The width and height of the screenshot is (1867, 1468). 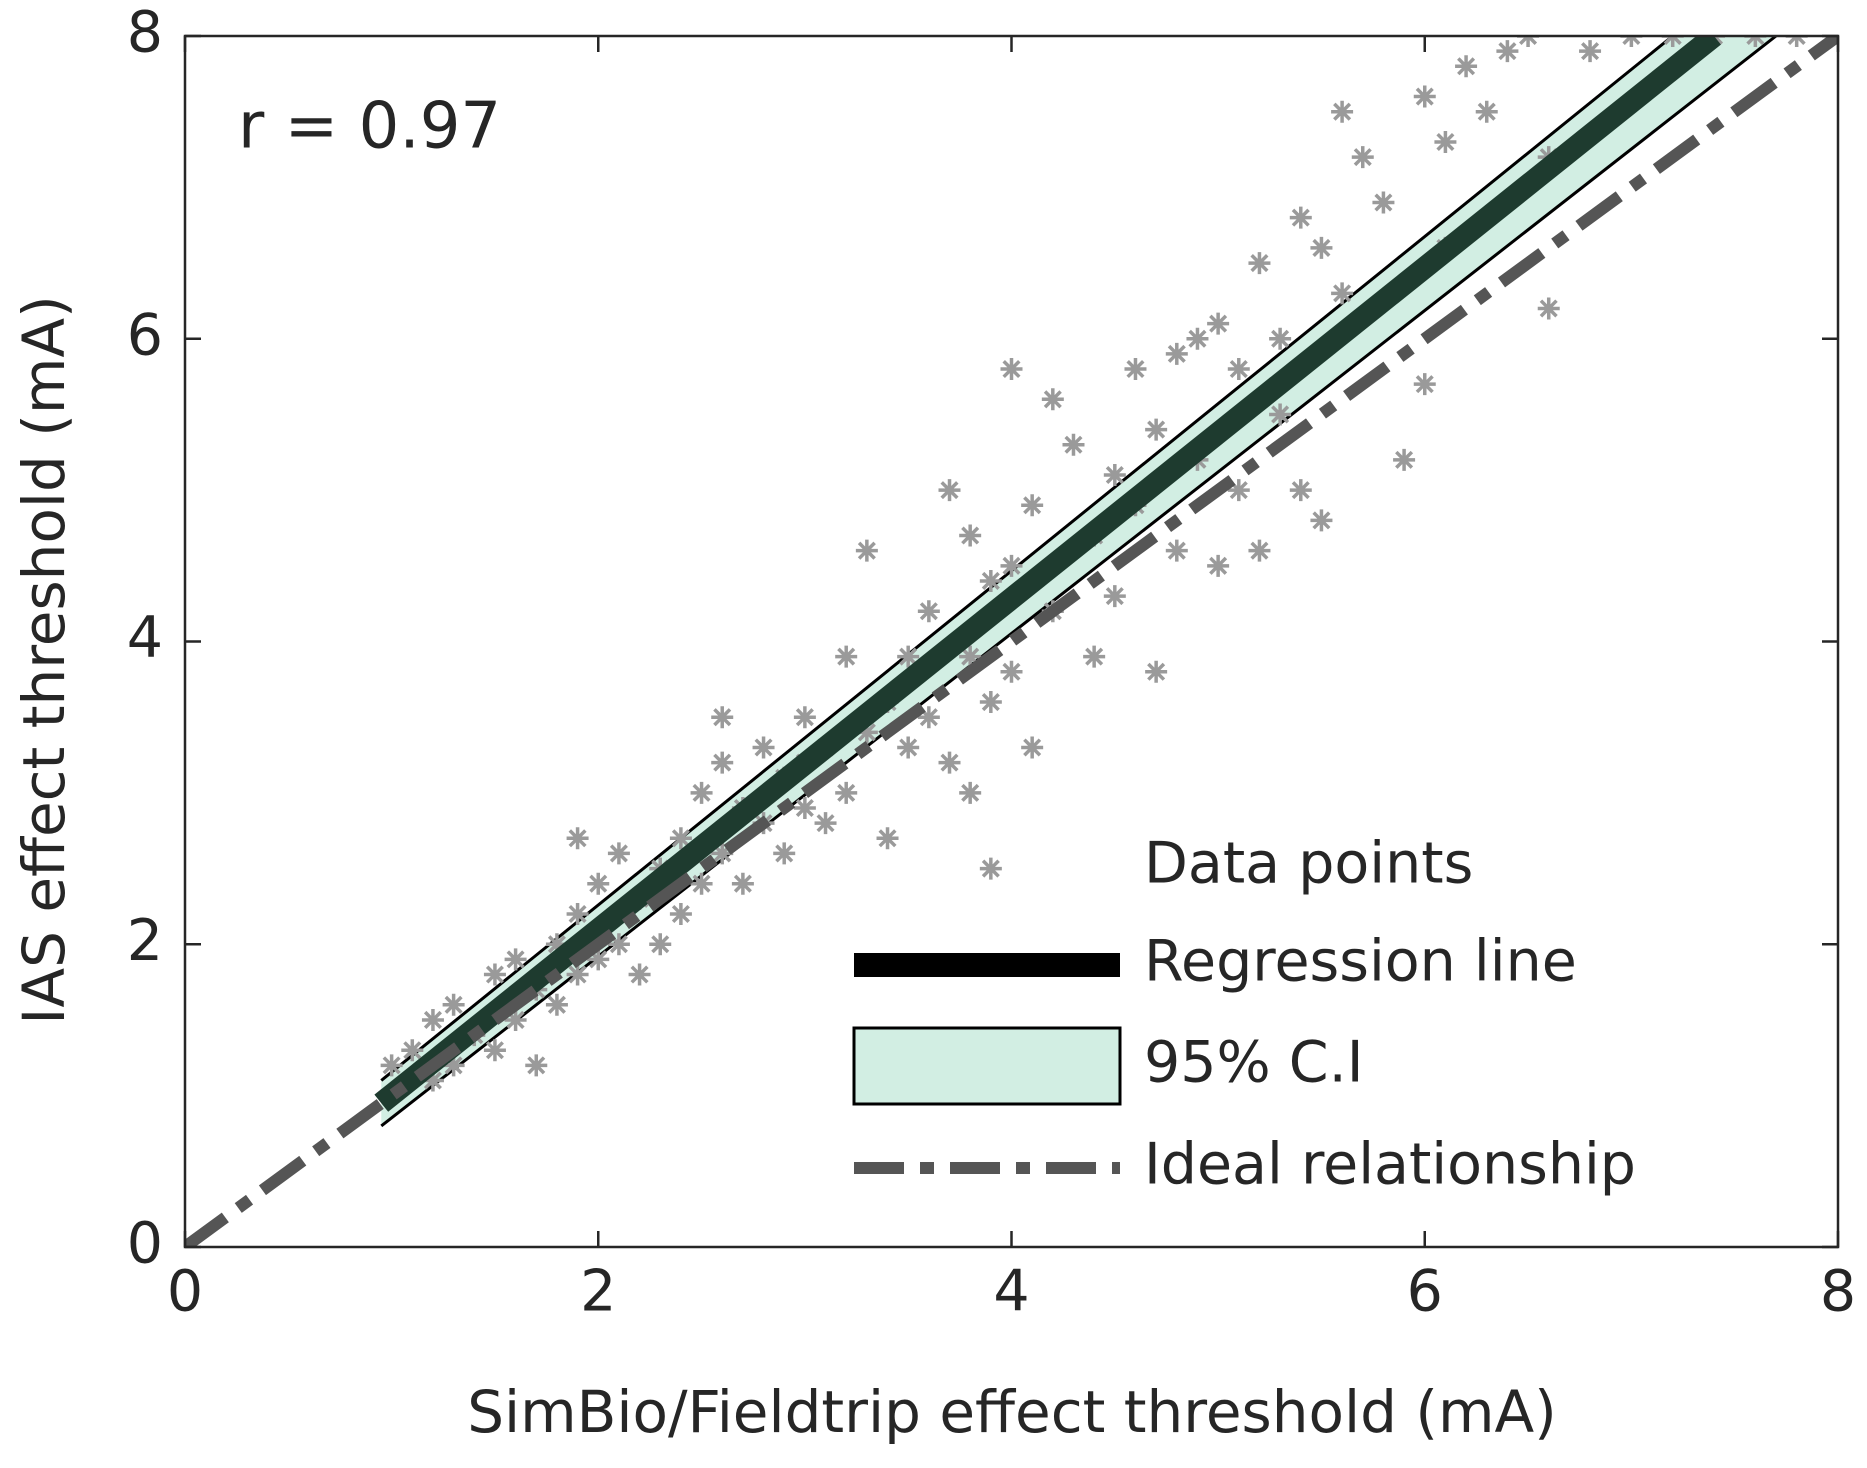 What do you see at coordinates (1011, 1292) in the screenshot?
I see `x-tick-label: 4` at bounding box center [1011, 1292].